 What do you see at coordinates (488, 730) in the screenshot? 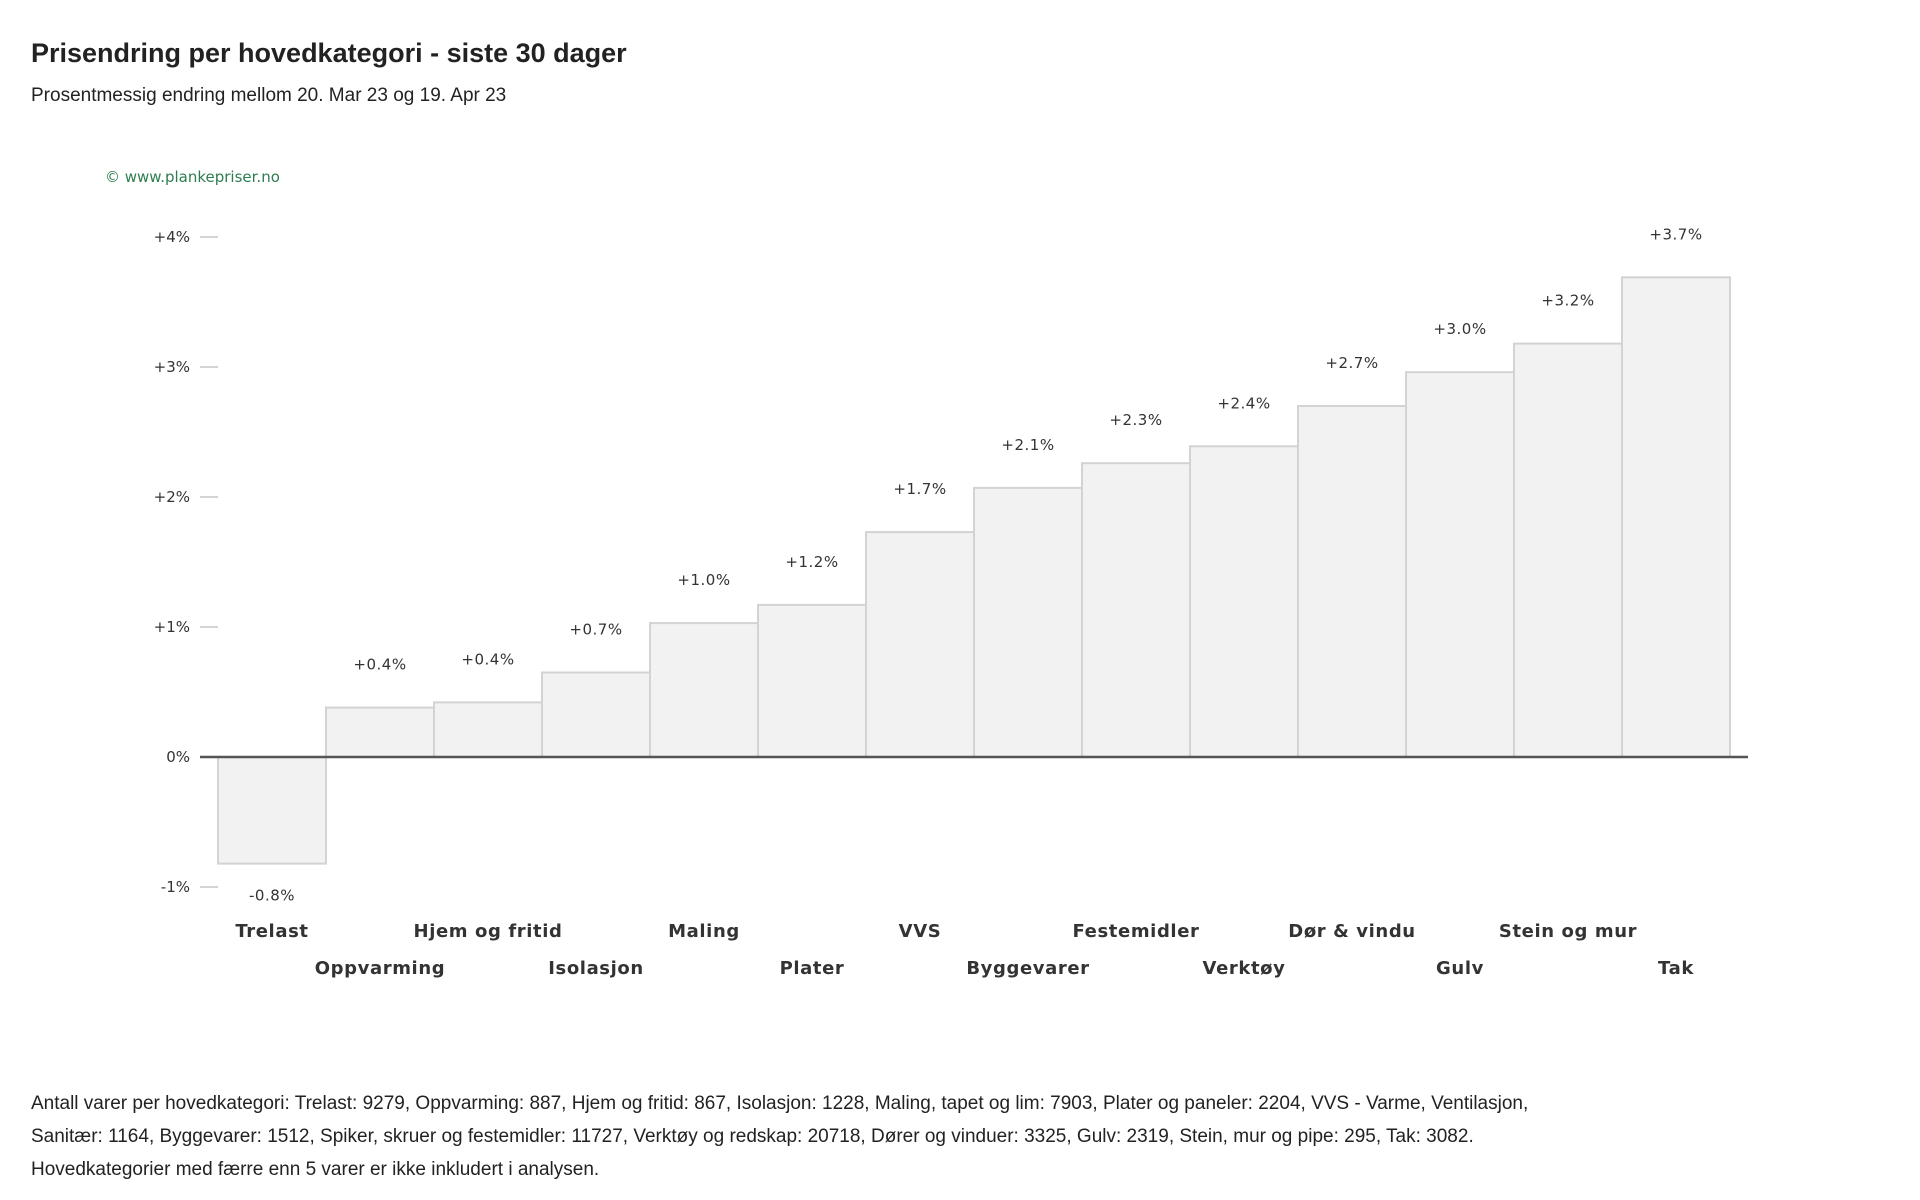
I see `bar-hjem-og-fritid` at bounding box center [488, 730].